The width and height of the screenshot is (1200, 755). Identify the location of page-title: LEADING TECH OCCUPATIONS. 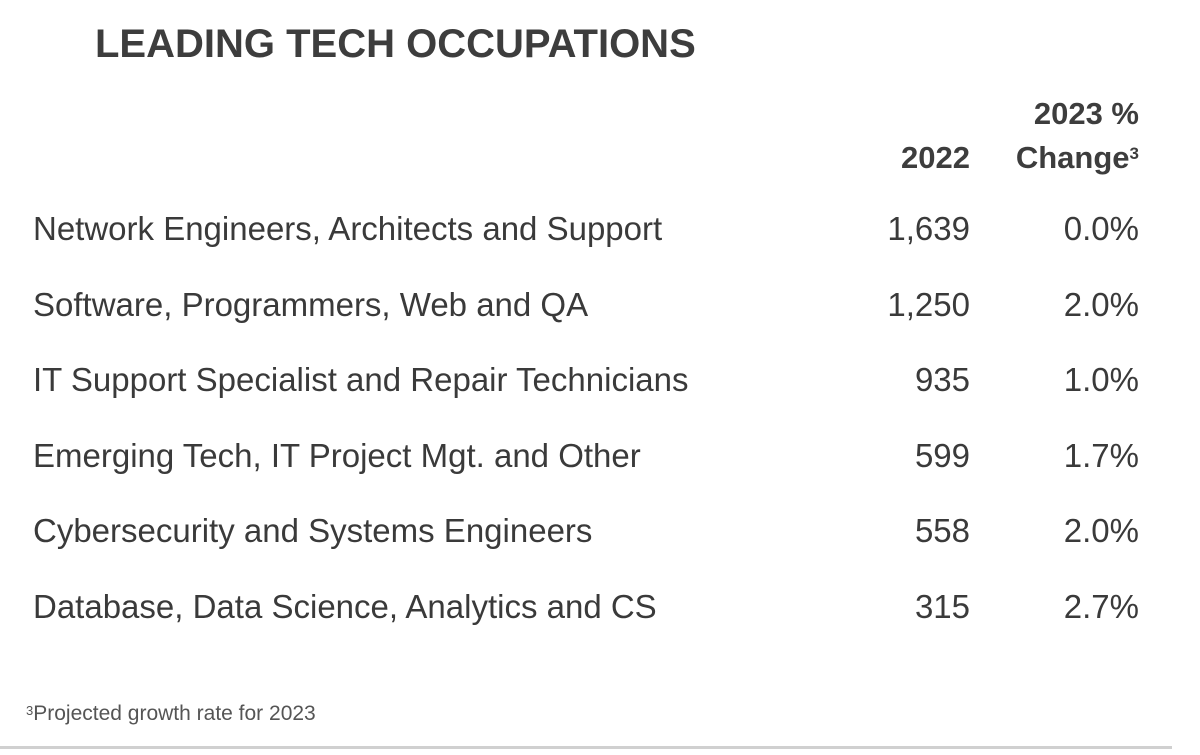
(395, 44).